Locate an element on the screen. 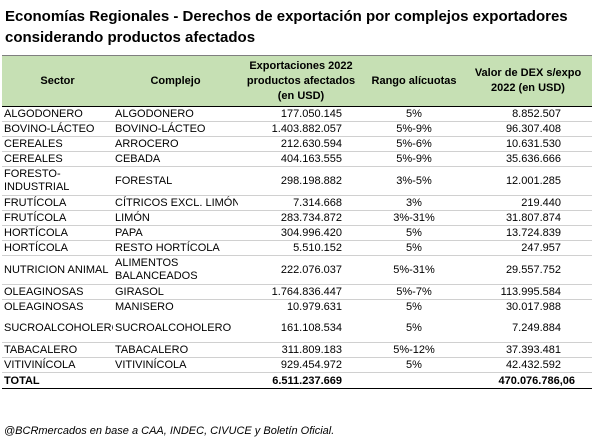 The height and width of the screenshot is (440, 595). cell-rango: 5%-12% is located at coordinates (414, 350).